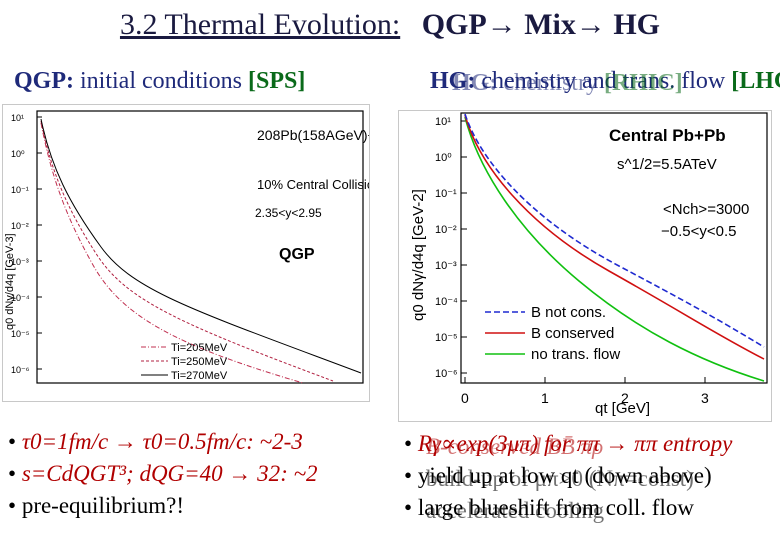 The height and width of the screenshot is (540, 780). Describe the element at coordinates (475, 83) in the screenshot. I see `right-heading-ghost-prefix: HG:` at that location.